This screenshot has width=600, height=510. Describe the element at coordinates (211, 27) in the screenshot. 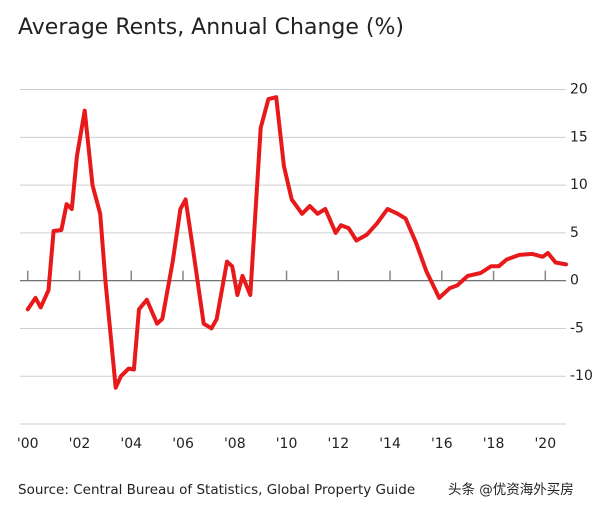

I see `chart-title: Average Rents, Annual Change (%)` at that location.